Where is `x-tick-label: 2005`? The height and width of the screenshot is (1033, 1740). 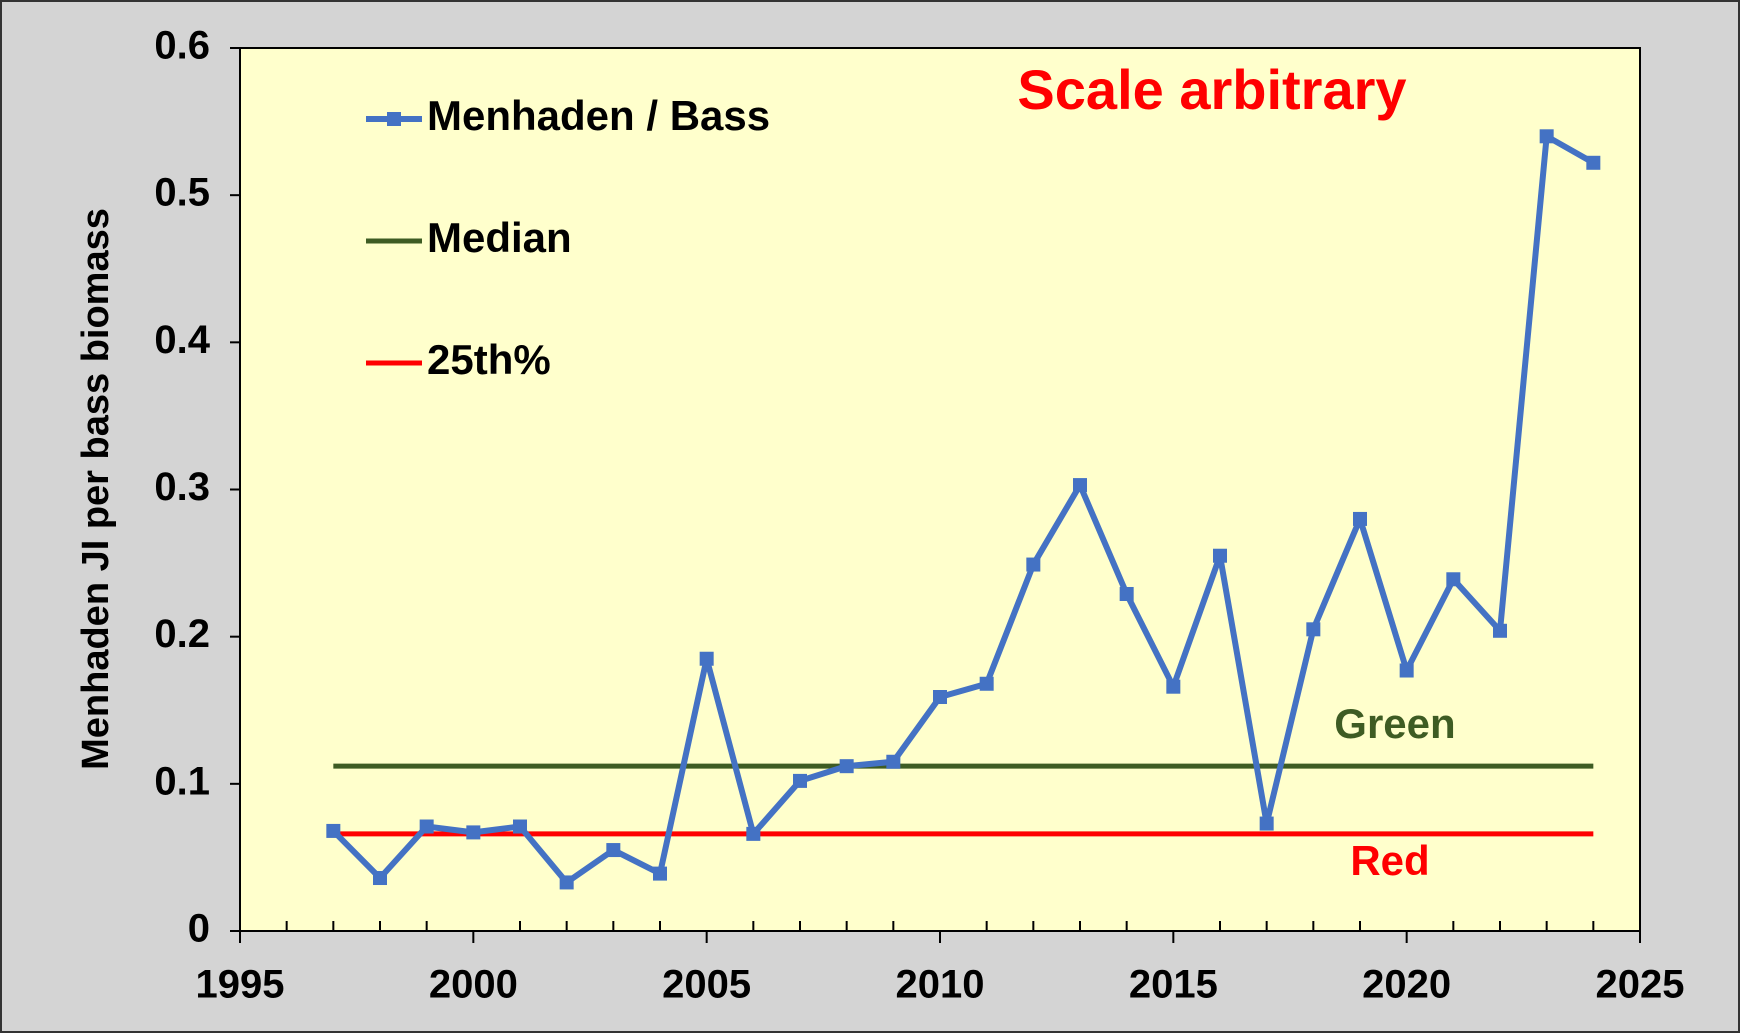 x-tick-label: 2005 is located at coordinates (706, 985).